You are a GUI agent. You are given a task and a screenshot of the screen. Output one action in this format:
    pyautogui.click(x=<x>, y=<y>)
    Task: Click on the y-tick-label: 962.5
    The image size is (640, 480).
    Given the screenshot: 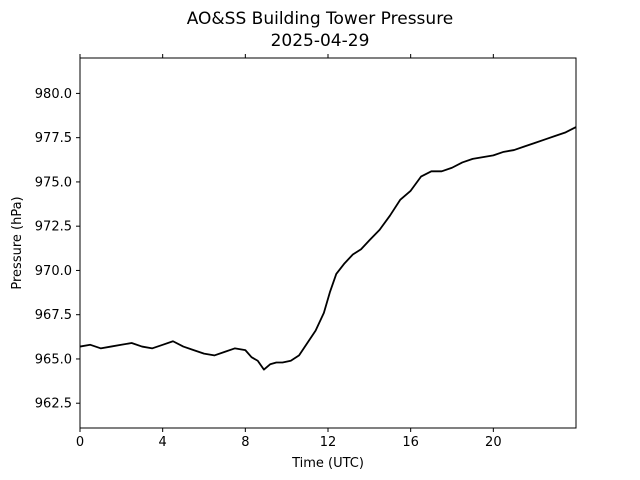 What is the action you would take?
    pyautogui.click(x=53, y=404)
    